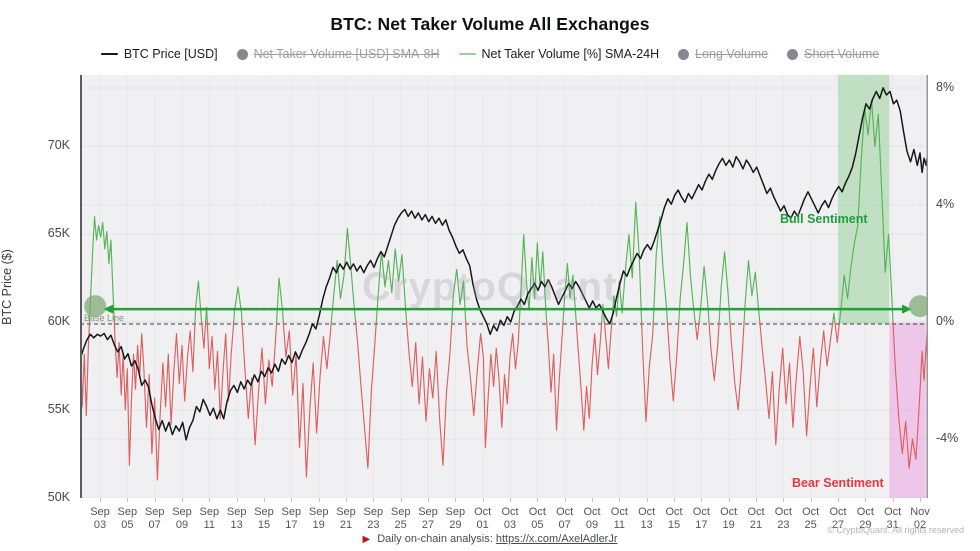 Image resolution: width=980 pixels, height=551 pixels. What do you see at coordinates (945, 87) in the screenshot?
I see `right-axis-tick-8%: 8%` at bounding box center [945, 87].